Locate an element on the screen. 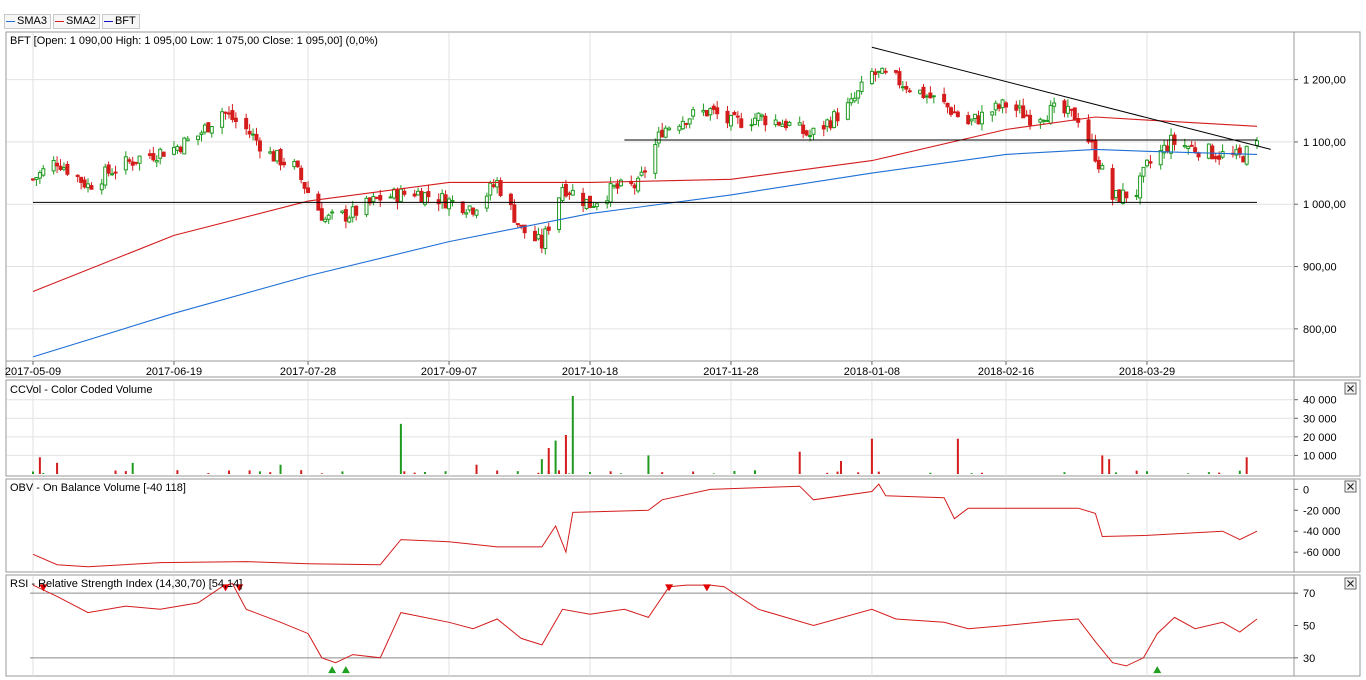 The height and width of the screenshot is (680, 1366). x-tick-label: 2017-05-09 is located at coordinates (33, 372).